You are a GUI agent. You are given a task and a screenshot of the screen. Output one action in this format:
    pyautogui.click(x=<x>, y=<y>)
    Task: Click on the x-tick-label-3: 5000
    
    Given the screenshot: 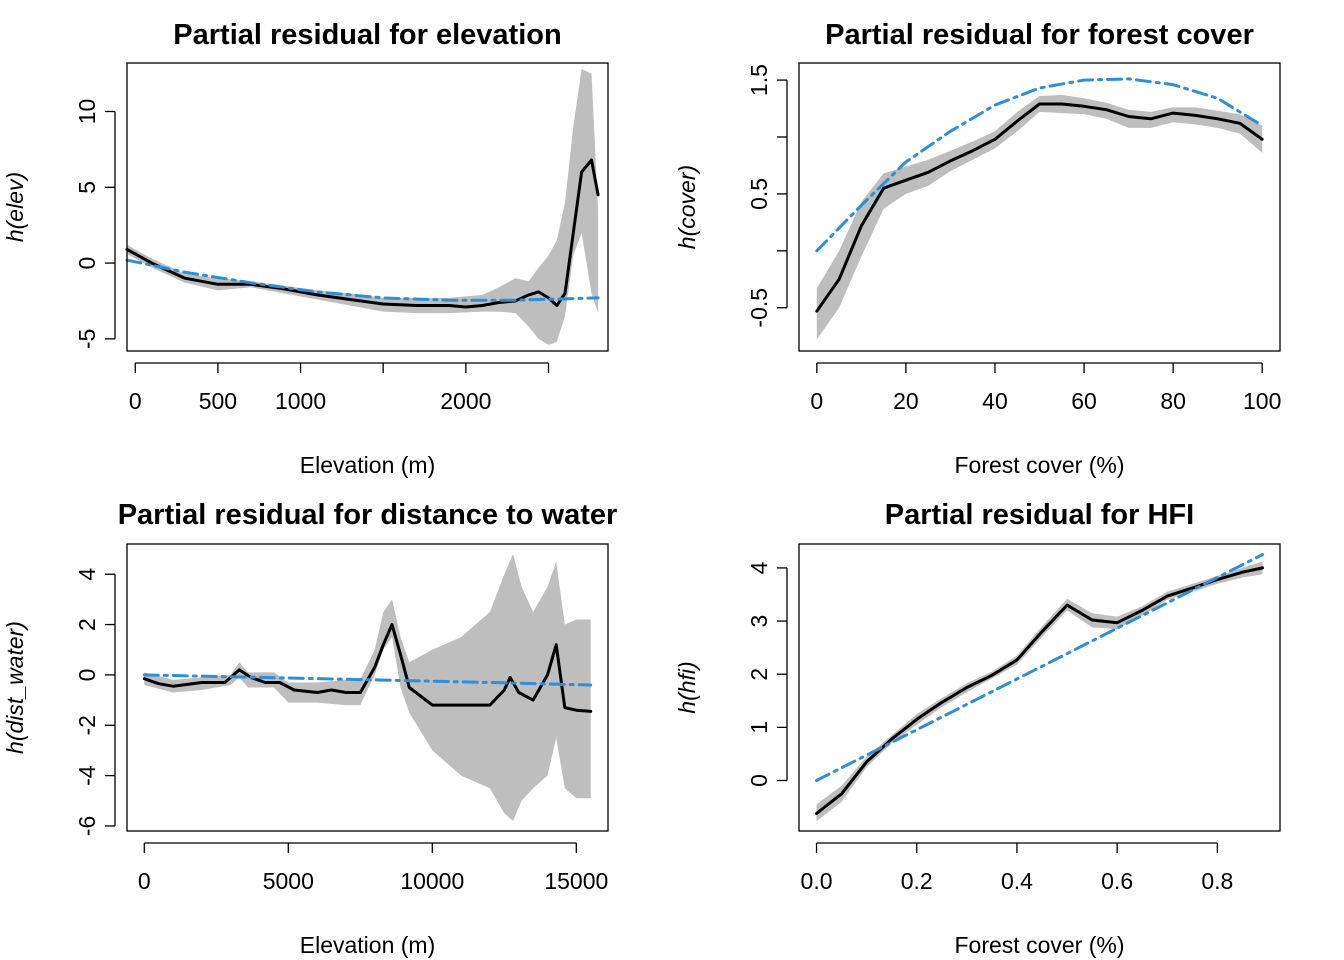 What is the action you would take?
    pyautogui.click(x=288, y=881)
    